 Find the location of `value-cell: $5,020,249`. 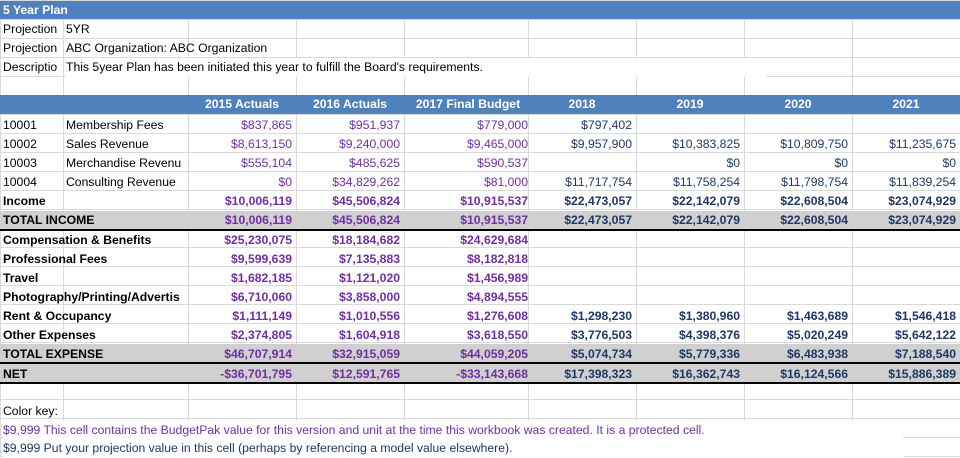

value-cell: $5,020,249 is located at coordinates (817, 335).